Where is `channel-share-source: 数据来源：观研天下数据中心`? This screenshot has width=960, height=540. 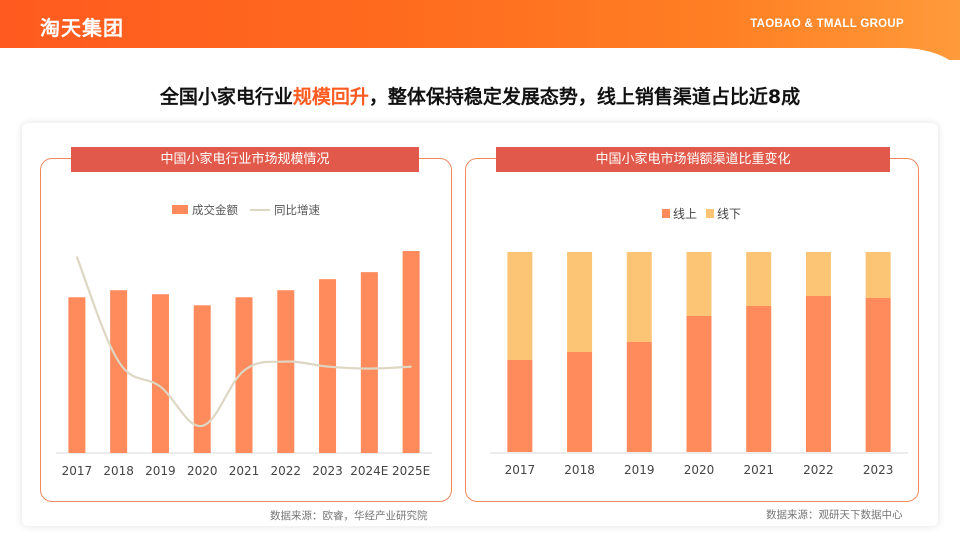
channel-share-source: 数据来源：观研天下数据中心 is located at coordinates (834, 515).